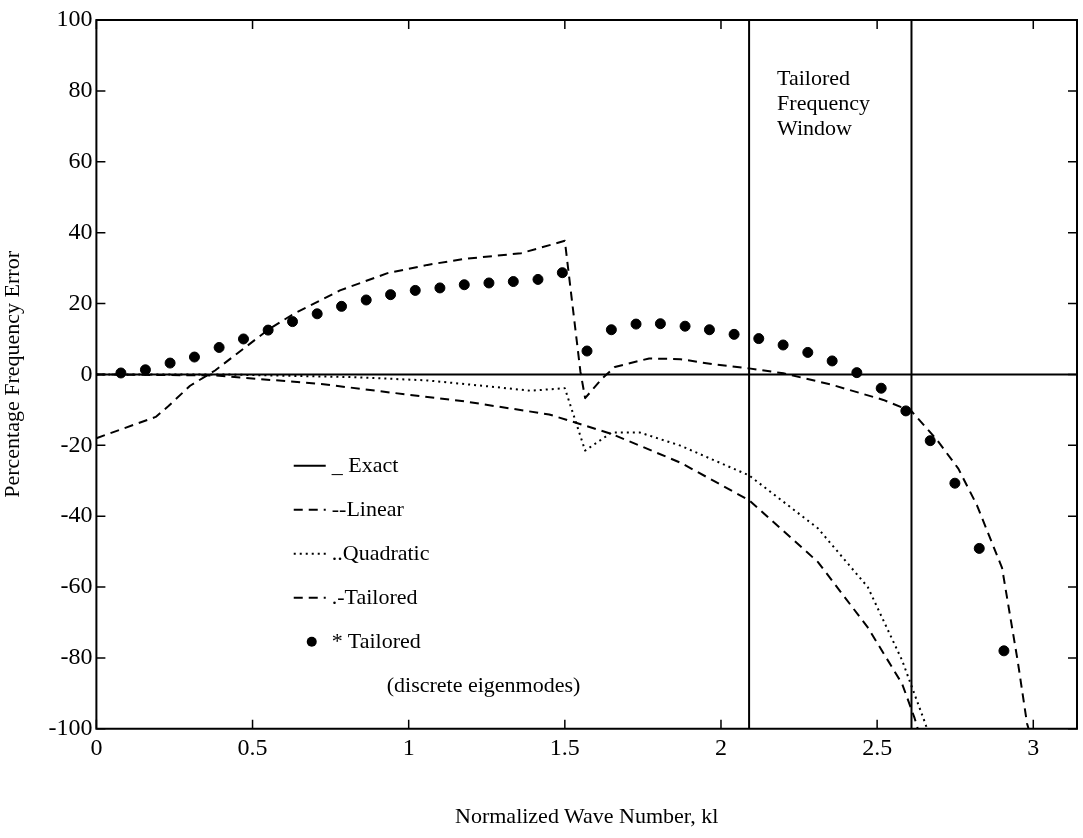  What do you see at coordinates (564, 747) in the screenshot?
I see `x-tick-label: 1.5` at bounding box center [564, 747].